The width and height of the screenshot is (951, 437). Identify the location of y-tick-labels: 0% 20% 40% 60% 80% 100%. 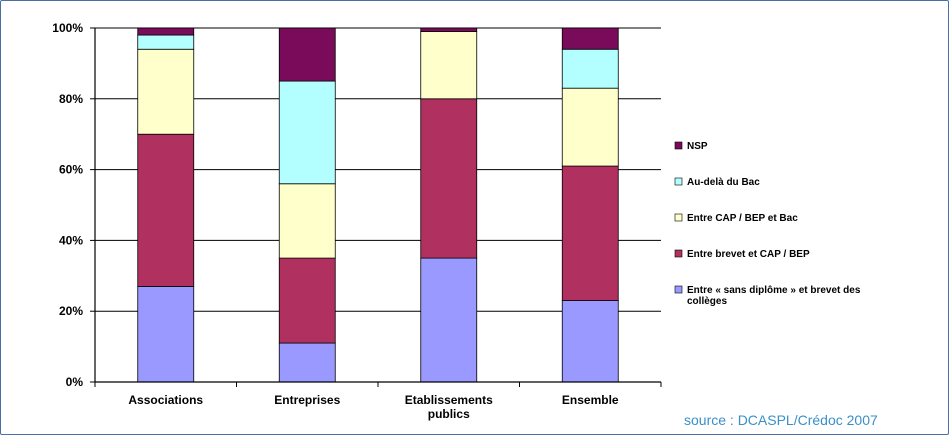
(67, 205).